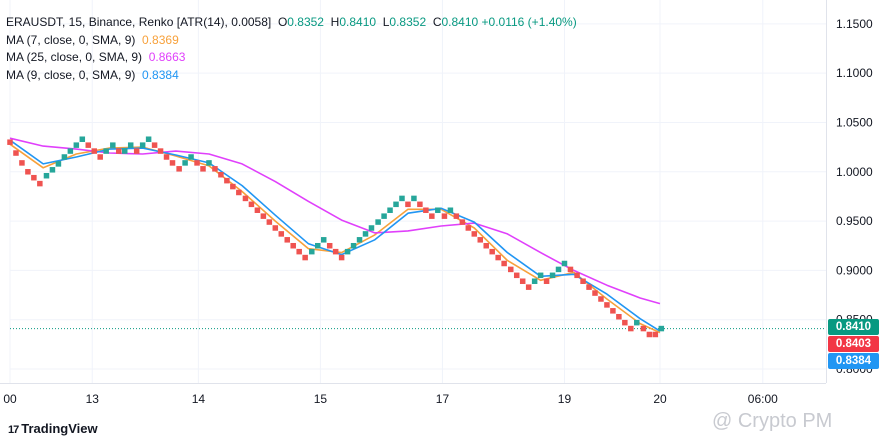 The image size is (891, 448). I want to click on indicator-label: MA (25, close, 0, SMA, 9), so click(74, 57).